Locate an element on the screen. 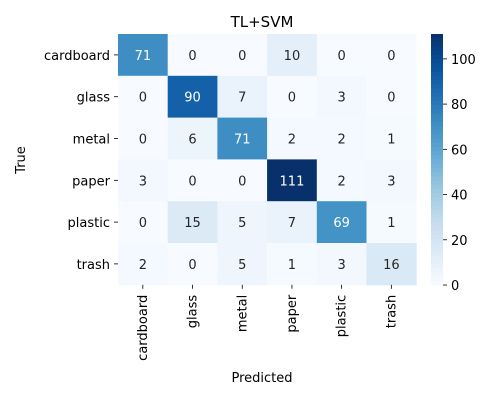 This screenshot has height=400, width=500. cell-value-label: 69 is located at coordinates (341, 223).